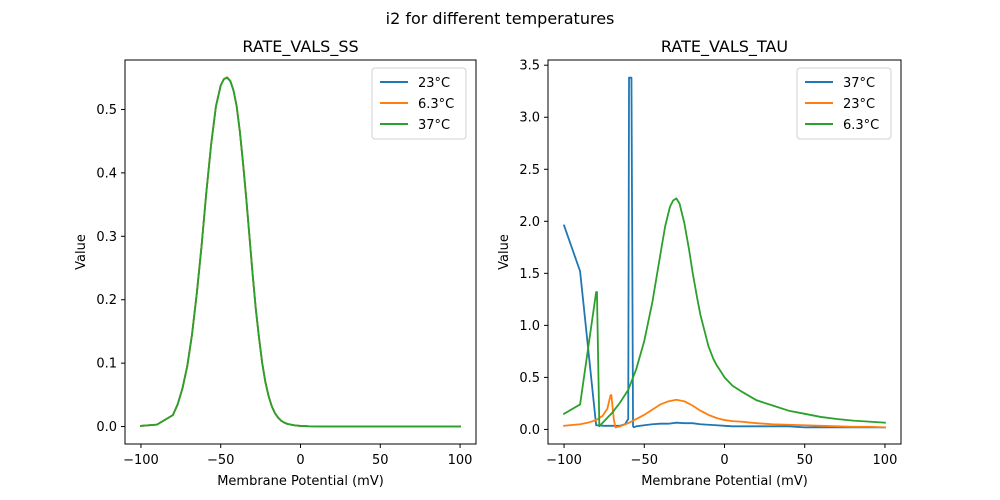  What do you see at coordinates (529, 118) in the screenshot?
I see `y-tick-label: 3.0` at bounding box center [529, 118].